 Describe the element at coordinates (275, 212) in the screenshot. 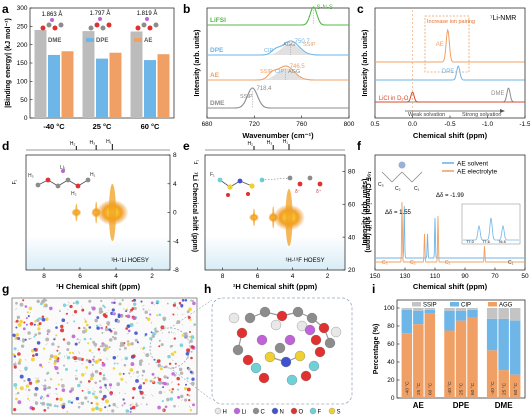

I see `plot-frame` at that location.